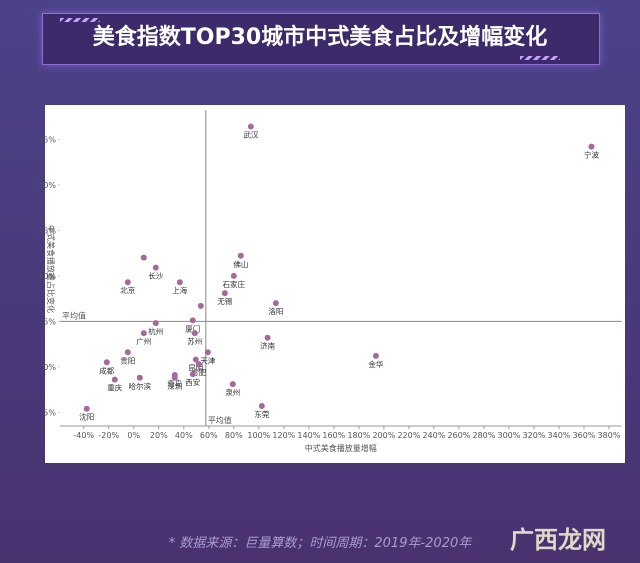  I want to click on point-label: 金华, so click(375, 364).